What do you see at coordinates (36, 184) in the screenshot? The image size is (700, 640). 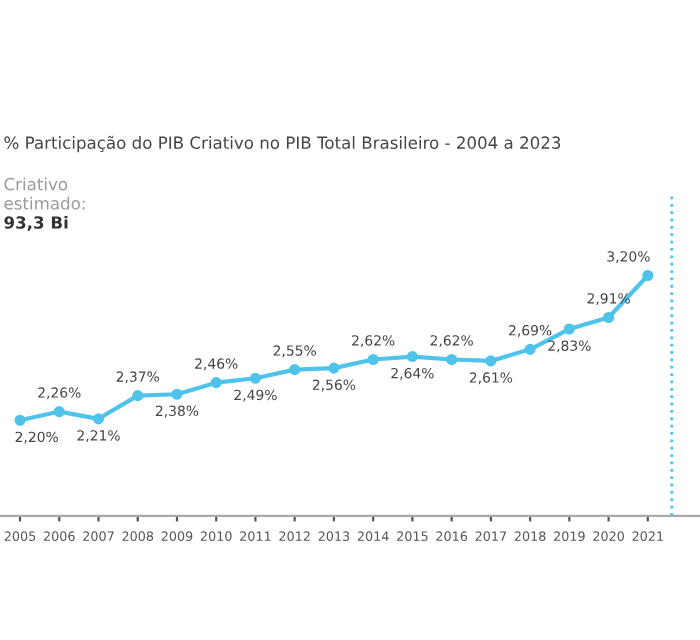 I see `text: Criativo` at bounding box center [36, 184].